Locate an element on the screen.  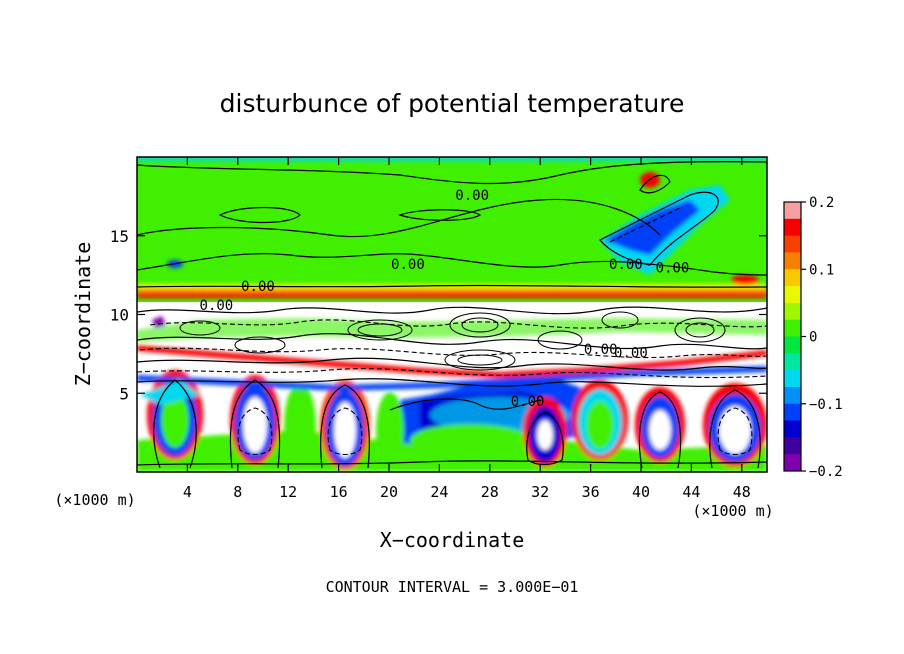
field-patch-mid-streaks-blue is located at coordinates (452, 378).